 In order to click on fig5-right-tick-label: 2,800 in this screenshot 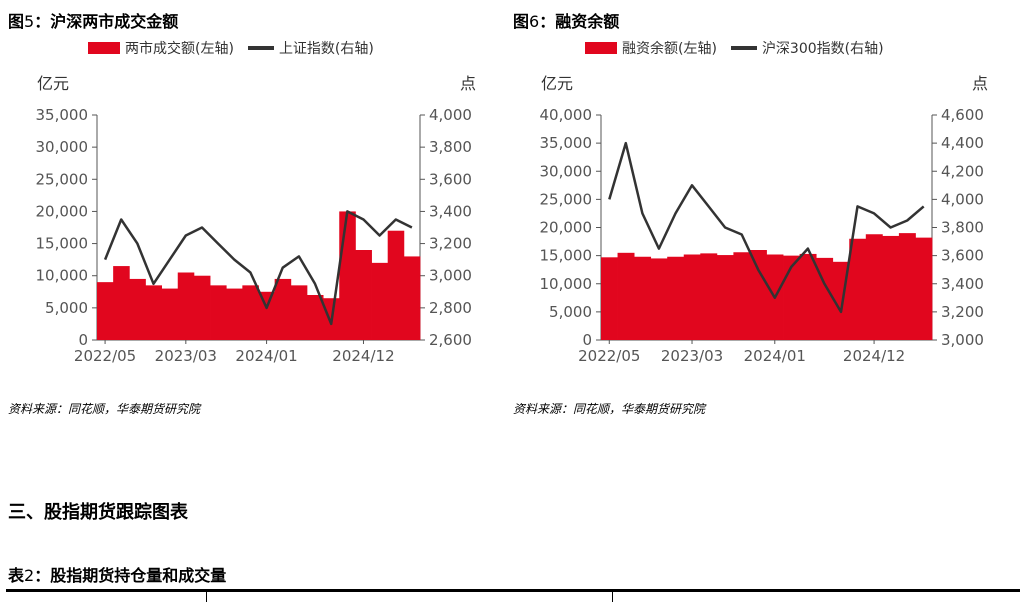, I will do `click(450, 308)`.